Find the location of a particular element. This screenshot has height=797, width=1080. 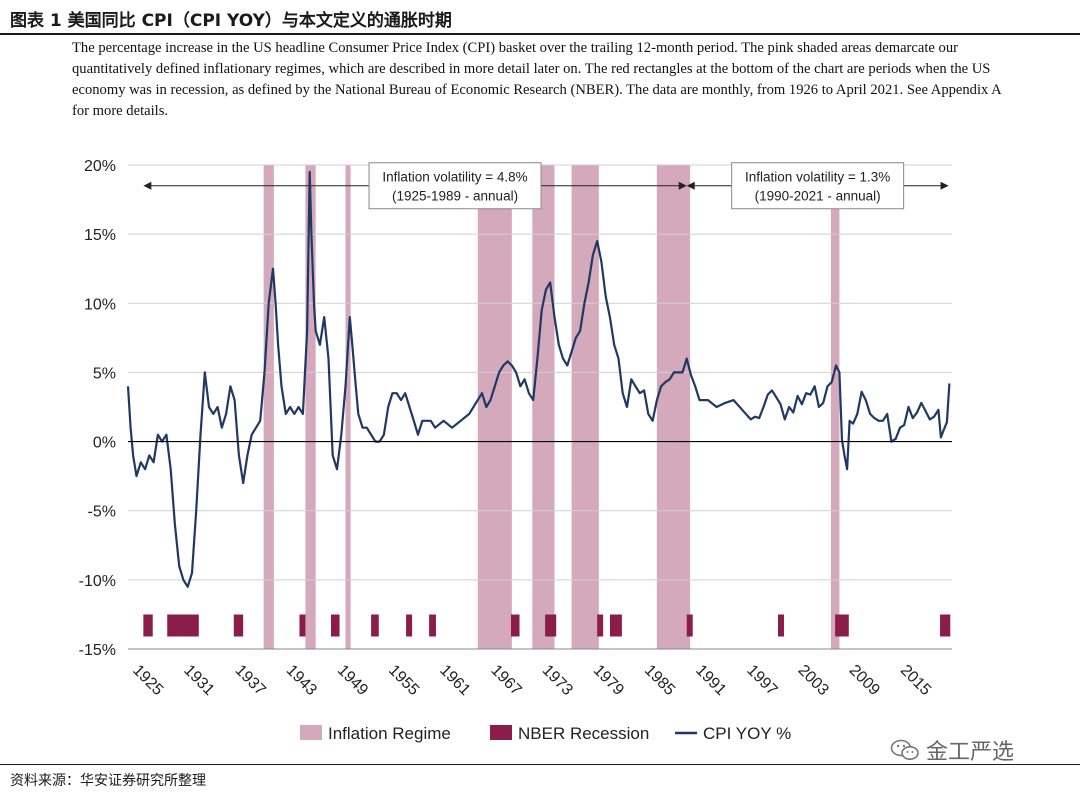

x-tick-label: 1985 is located at coordinates (659, 680).